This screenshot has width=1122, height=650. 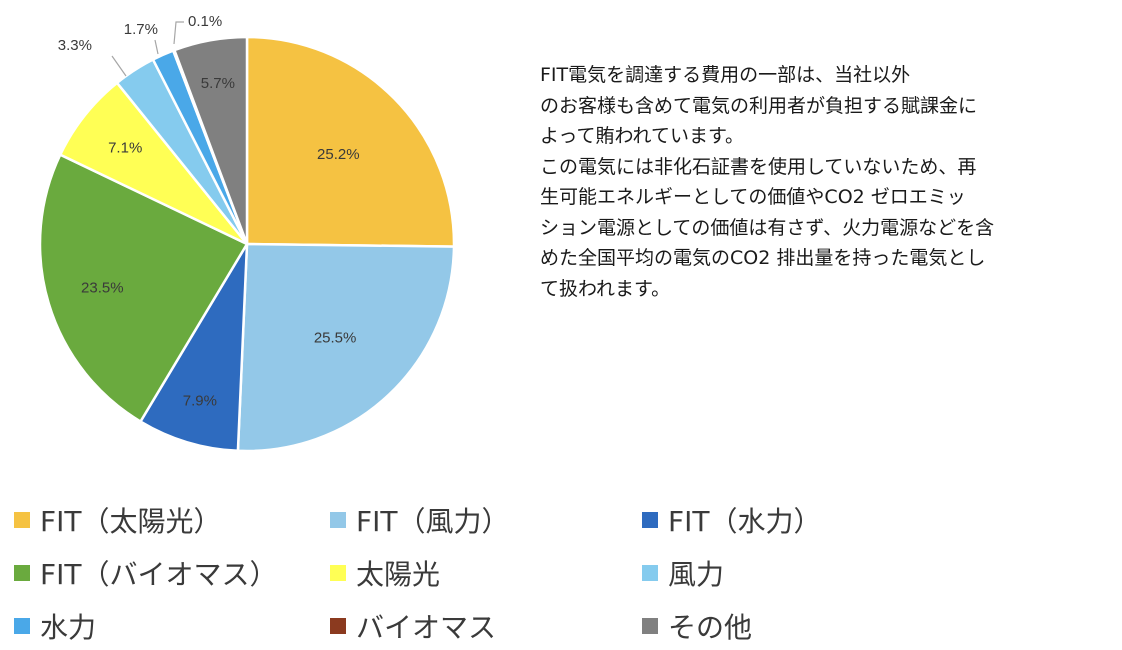 What do you see at coordinates (696, 574) in the screenshot?
I see `legend-label: 風力` at bounding box center [696, 574].